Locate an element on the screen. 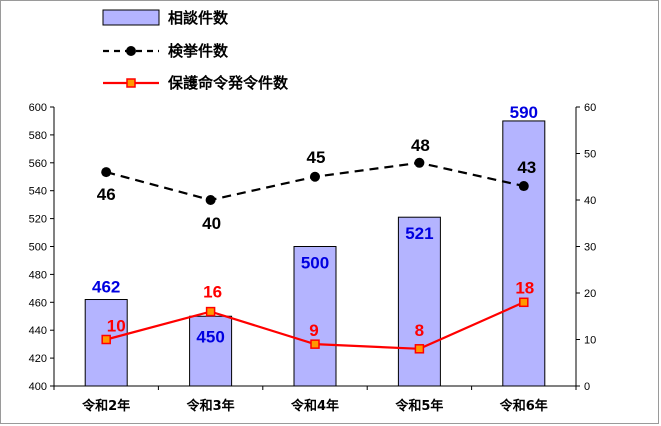 The image size is (661, 426). data-label-consultations: 500 is located at coordinates (315, 263).